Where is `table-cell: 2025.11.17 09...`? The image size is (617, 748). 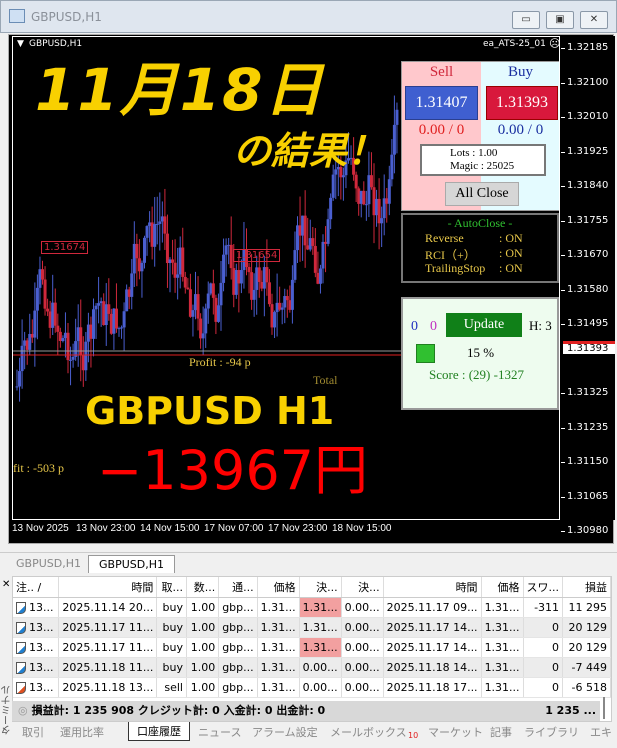 table-cell: 2025.11.17 09... is located at coordinates (432, 607).